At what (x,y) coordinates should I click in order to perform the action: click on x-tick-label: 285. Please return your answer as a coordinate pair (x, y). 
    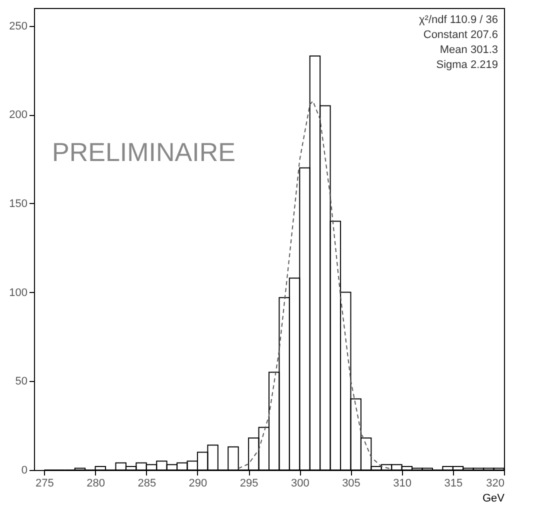
    Looking at the image, I should click on (147, 484).